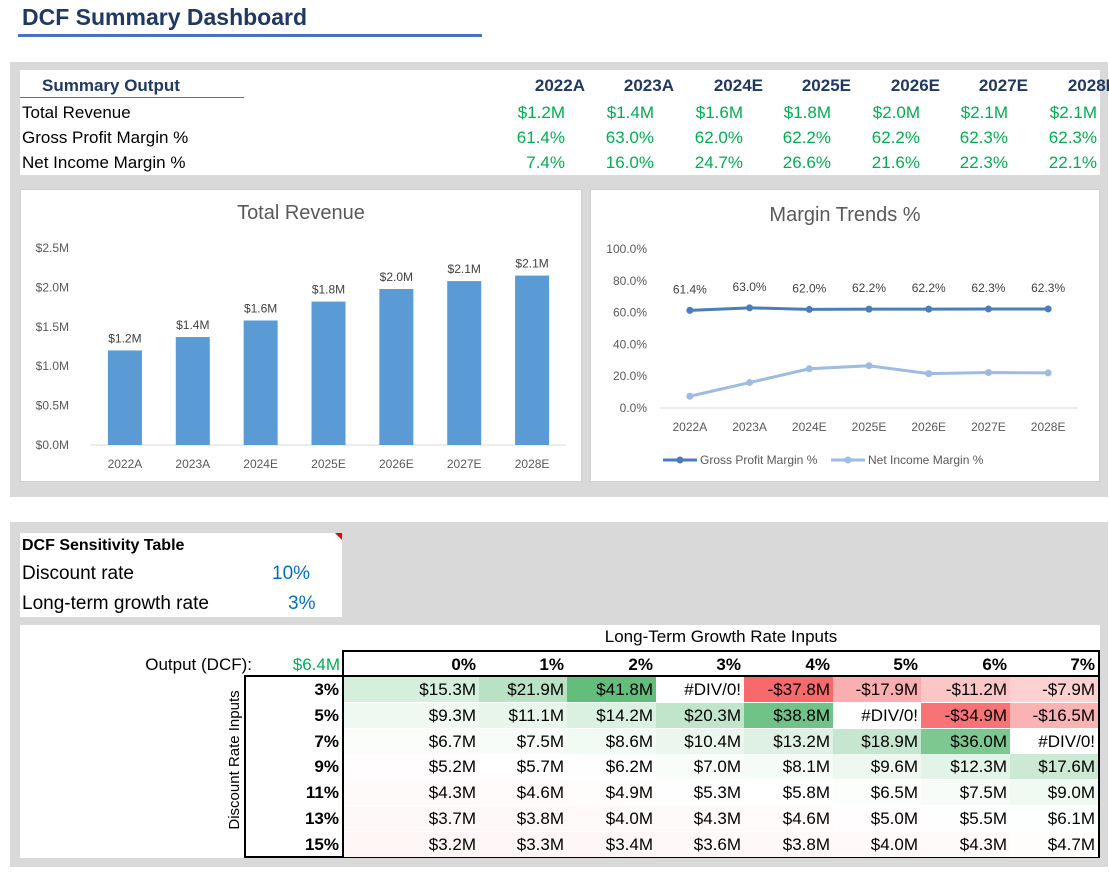 Image resolution: width=1109 pixels, height=894 pixels. Describe the element at coordinates (1054, 689) in the screenshot. I see `sensitivity-cell: -$7.9M` at that location.